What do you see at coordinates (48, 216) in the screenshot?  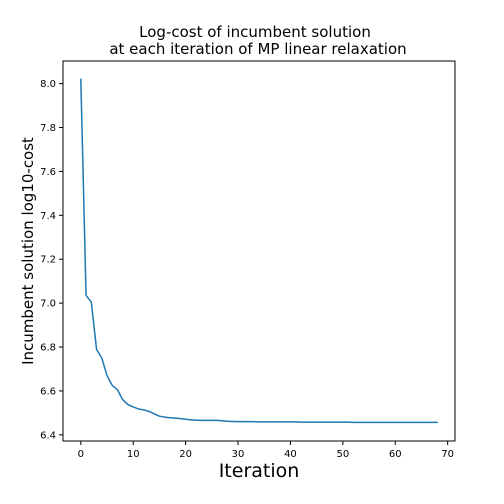 I see `y-tick-label: 7.4` at bounding box center [48, 216].